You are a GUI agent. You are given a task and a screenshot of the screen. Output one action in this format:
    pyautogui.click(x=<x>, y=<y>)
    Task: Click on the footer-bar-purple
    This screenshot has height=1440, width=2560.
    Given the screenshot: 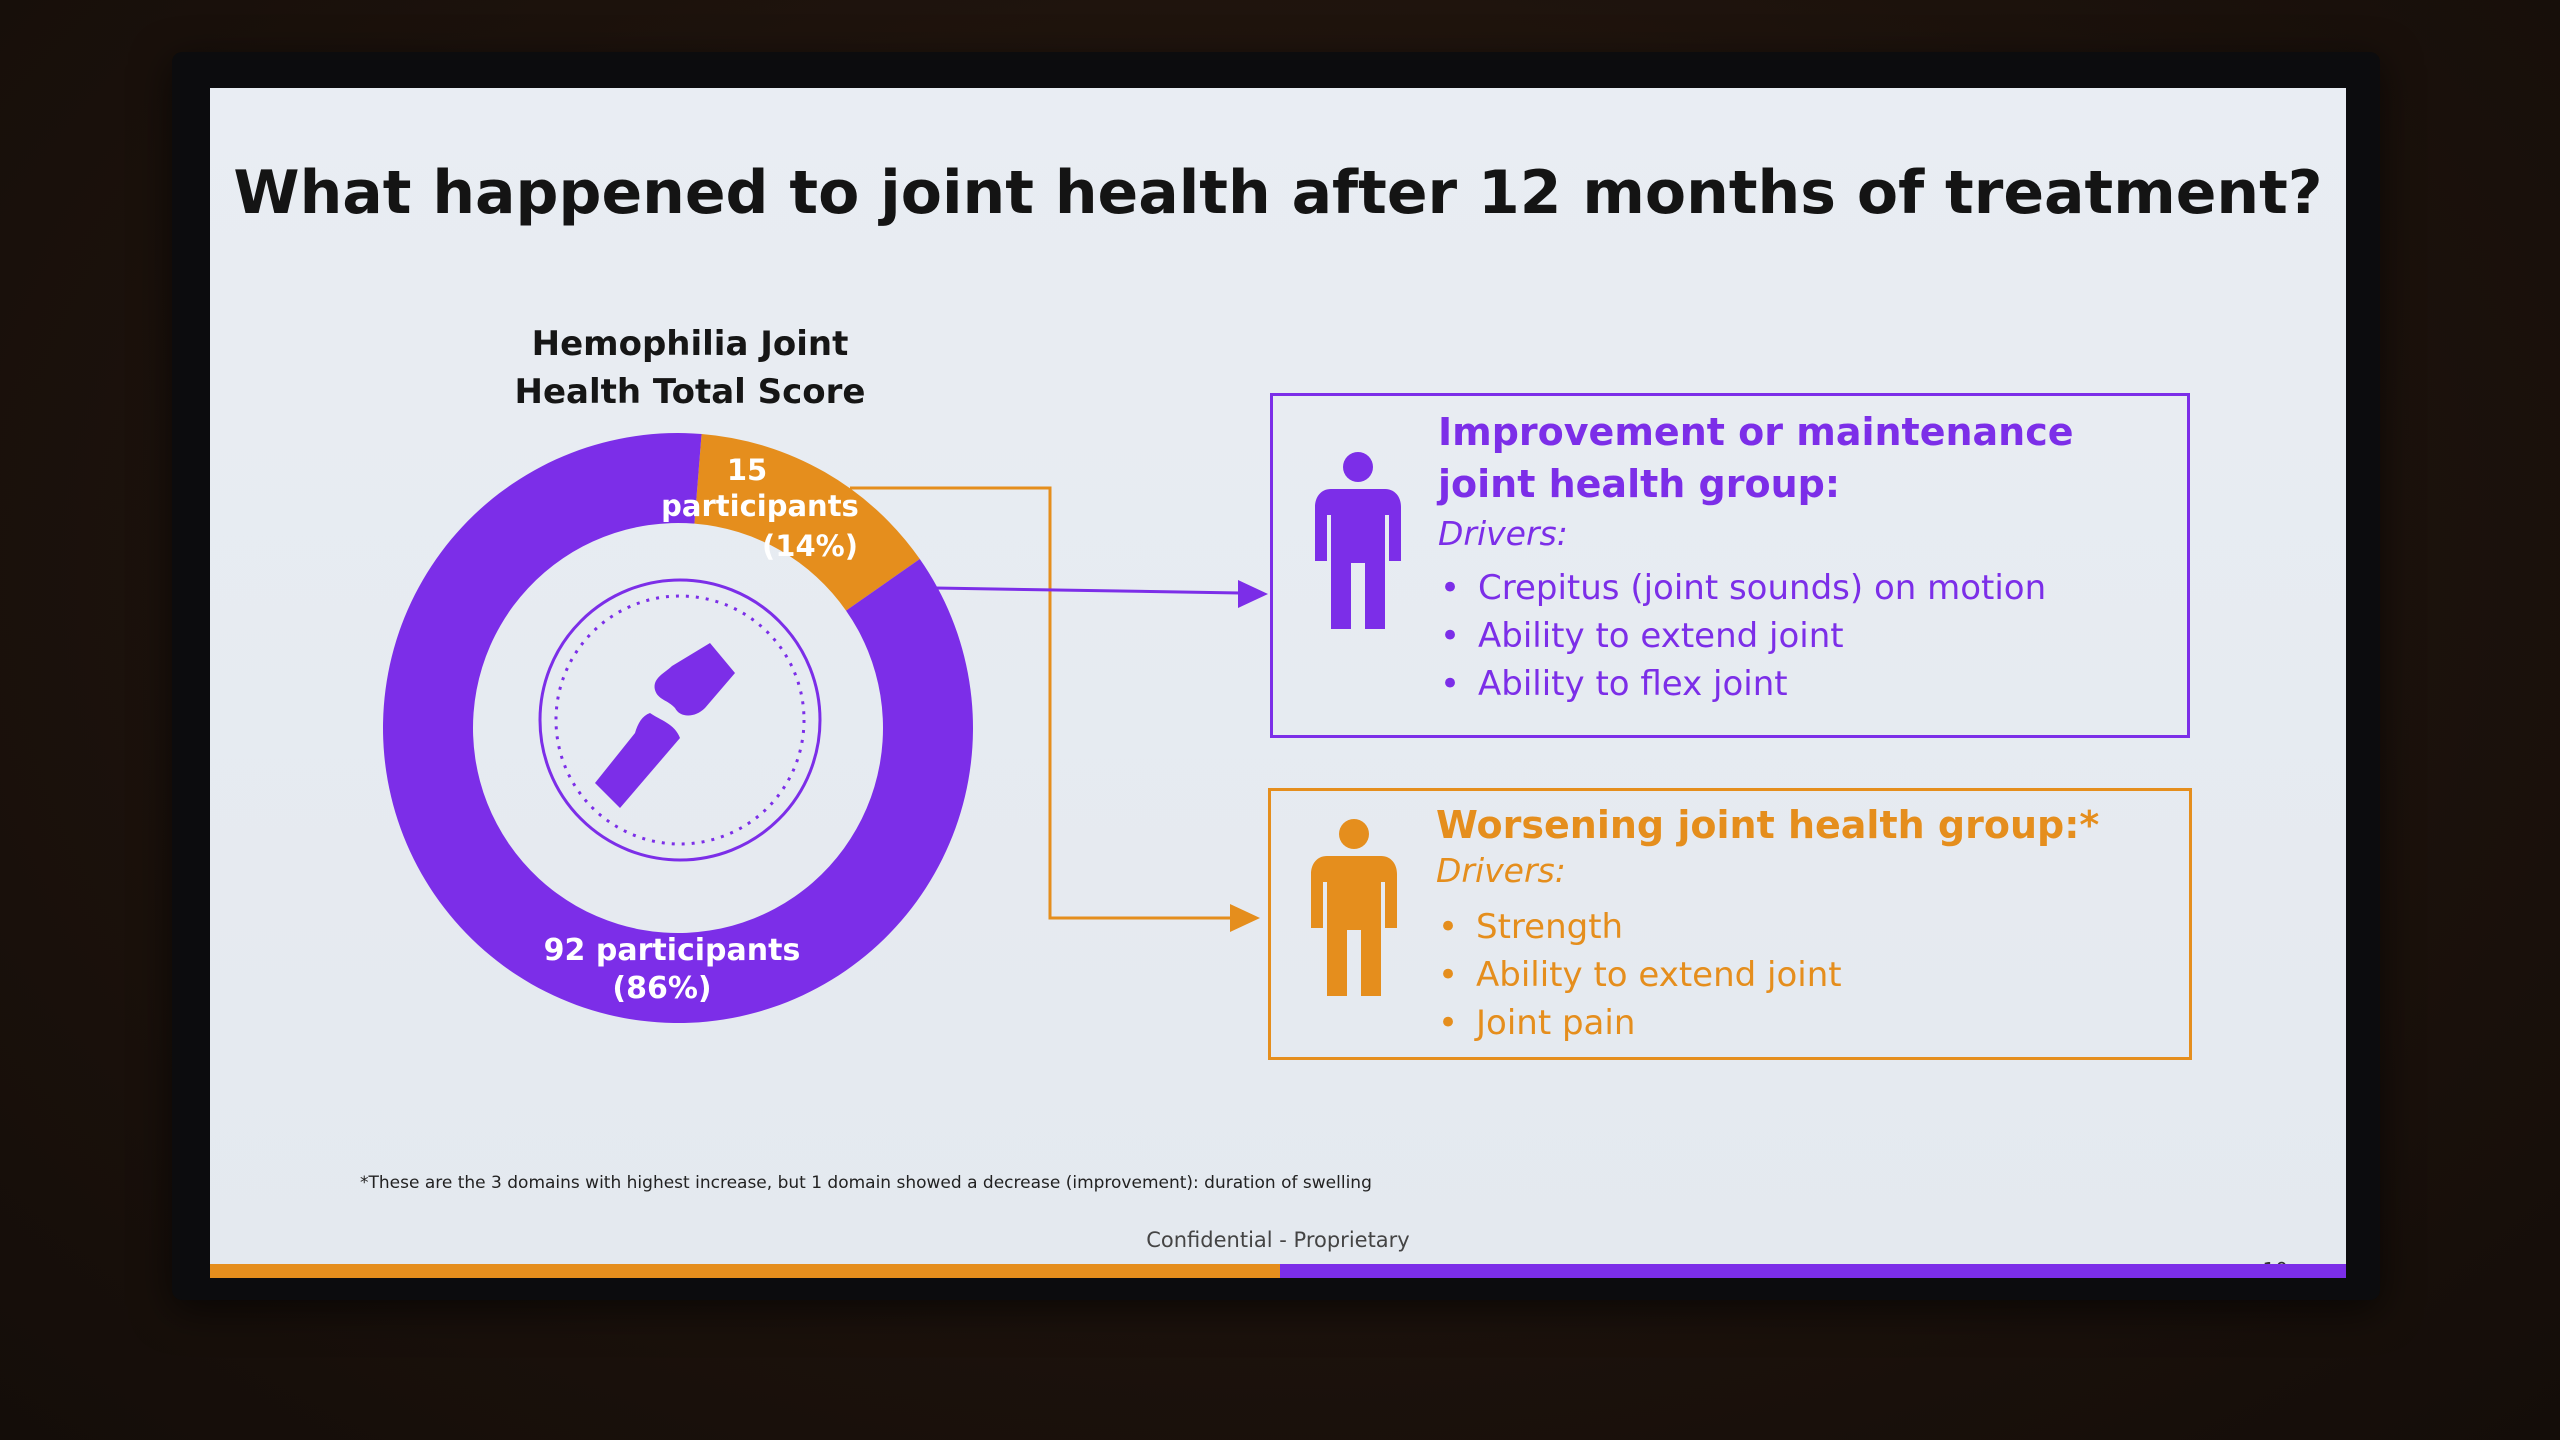 What is the action you would take?
    pyautogui.click(x=1813, y=1271)
    